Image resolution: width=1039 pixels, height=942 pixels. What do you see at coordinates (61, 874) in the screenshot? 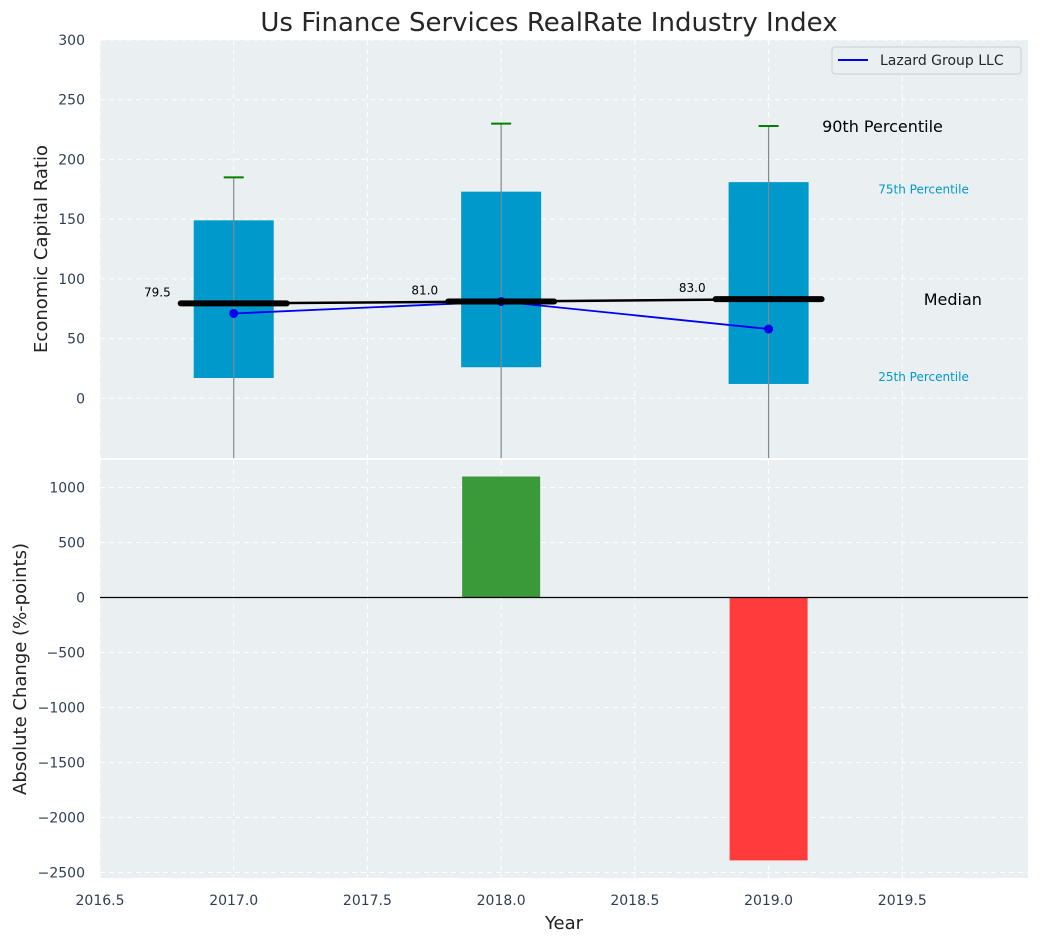
I see `bottom-y-tick-label: −2500` at bounding box center [61, 874].